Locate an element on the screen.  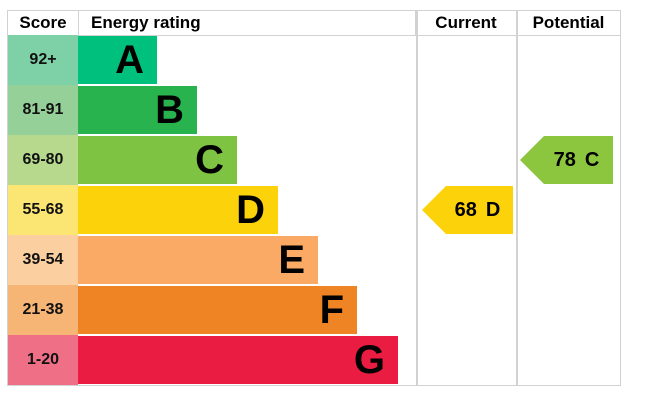
score-range-label: 1-20 is located at coordinates (43, 360).